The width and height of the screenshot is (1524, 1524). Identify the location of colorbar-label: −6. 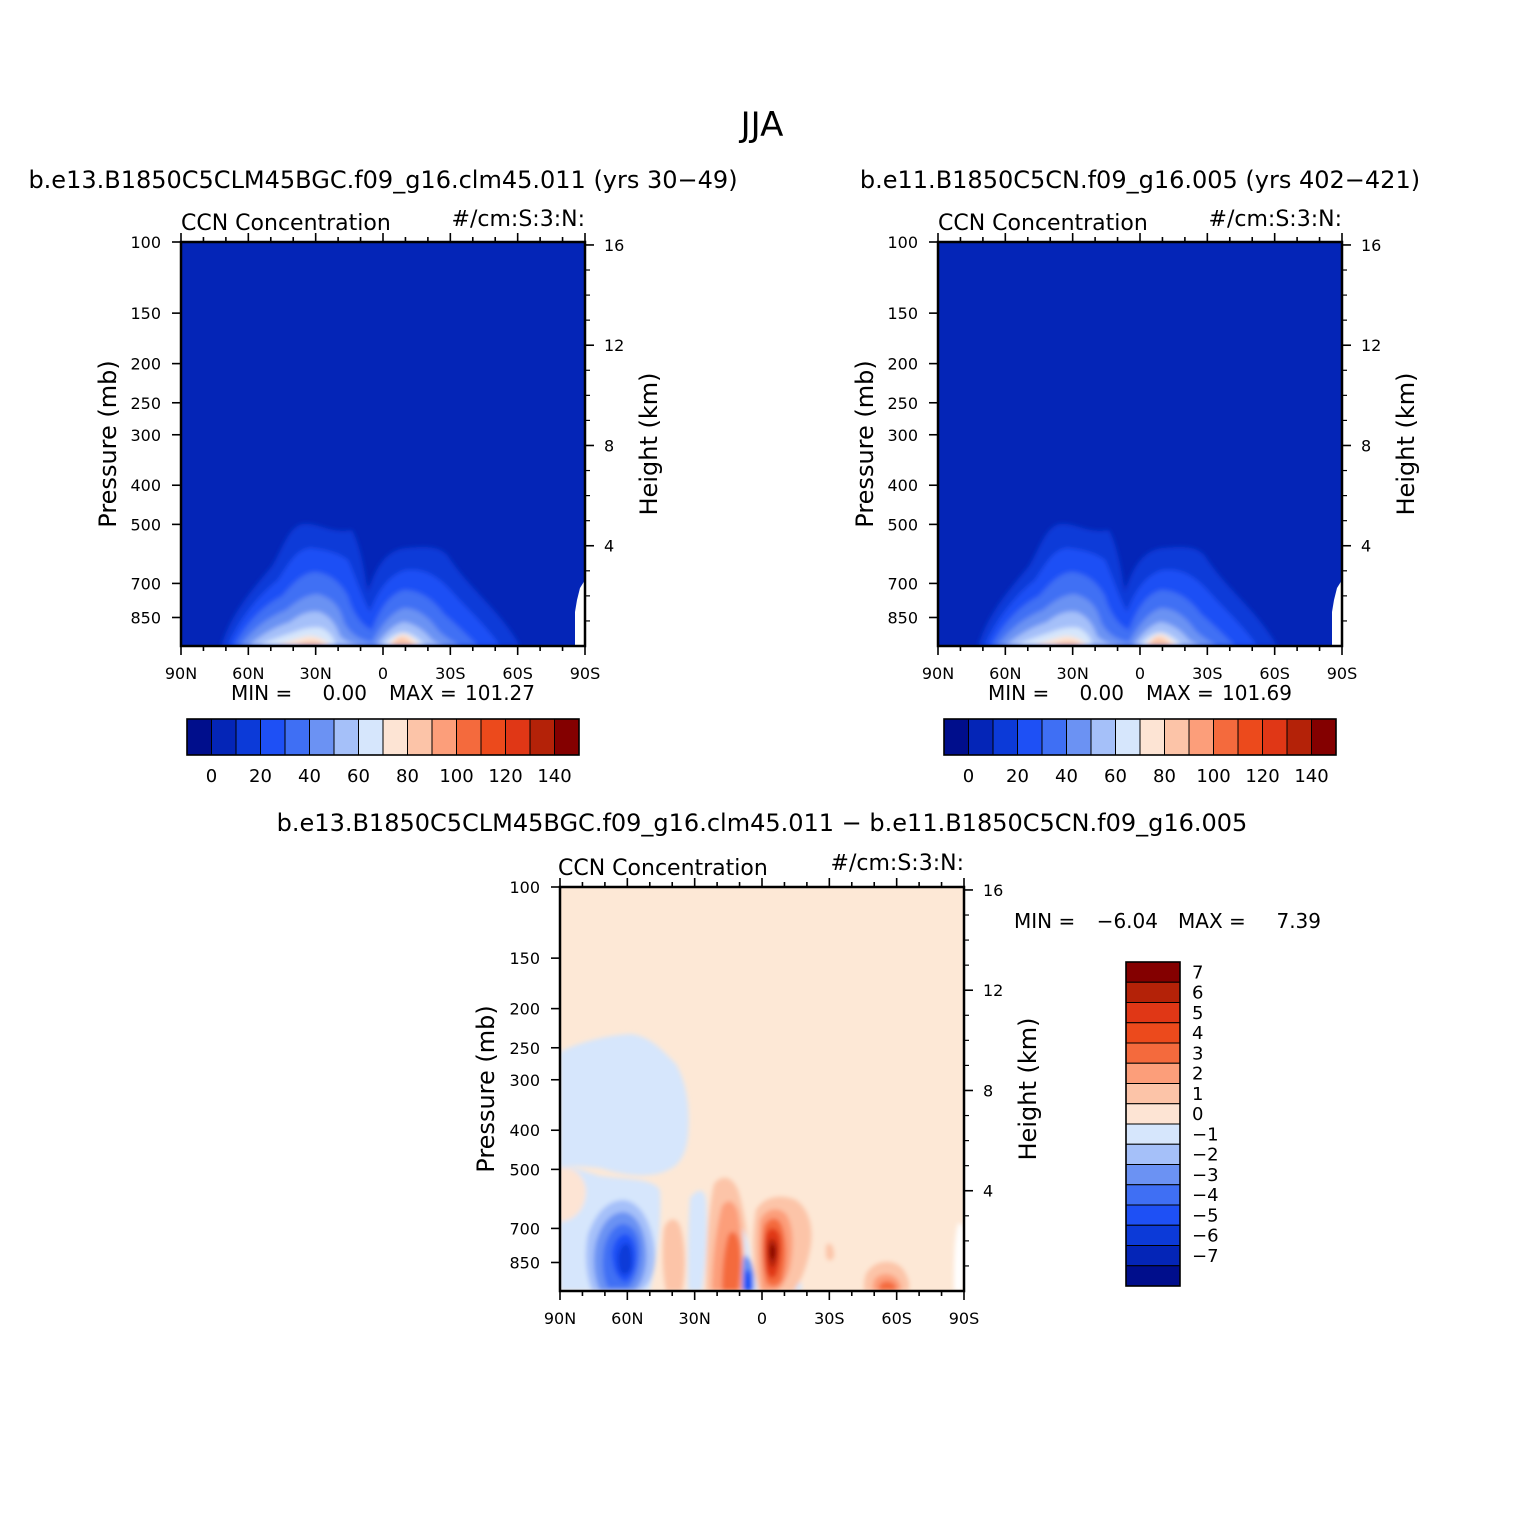
(1205, 1236).